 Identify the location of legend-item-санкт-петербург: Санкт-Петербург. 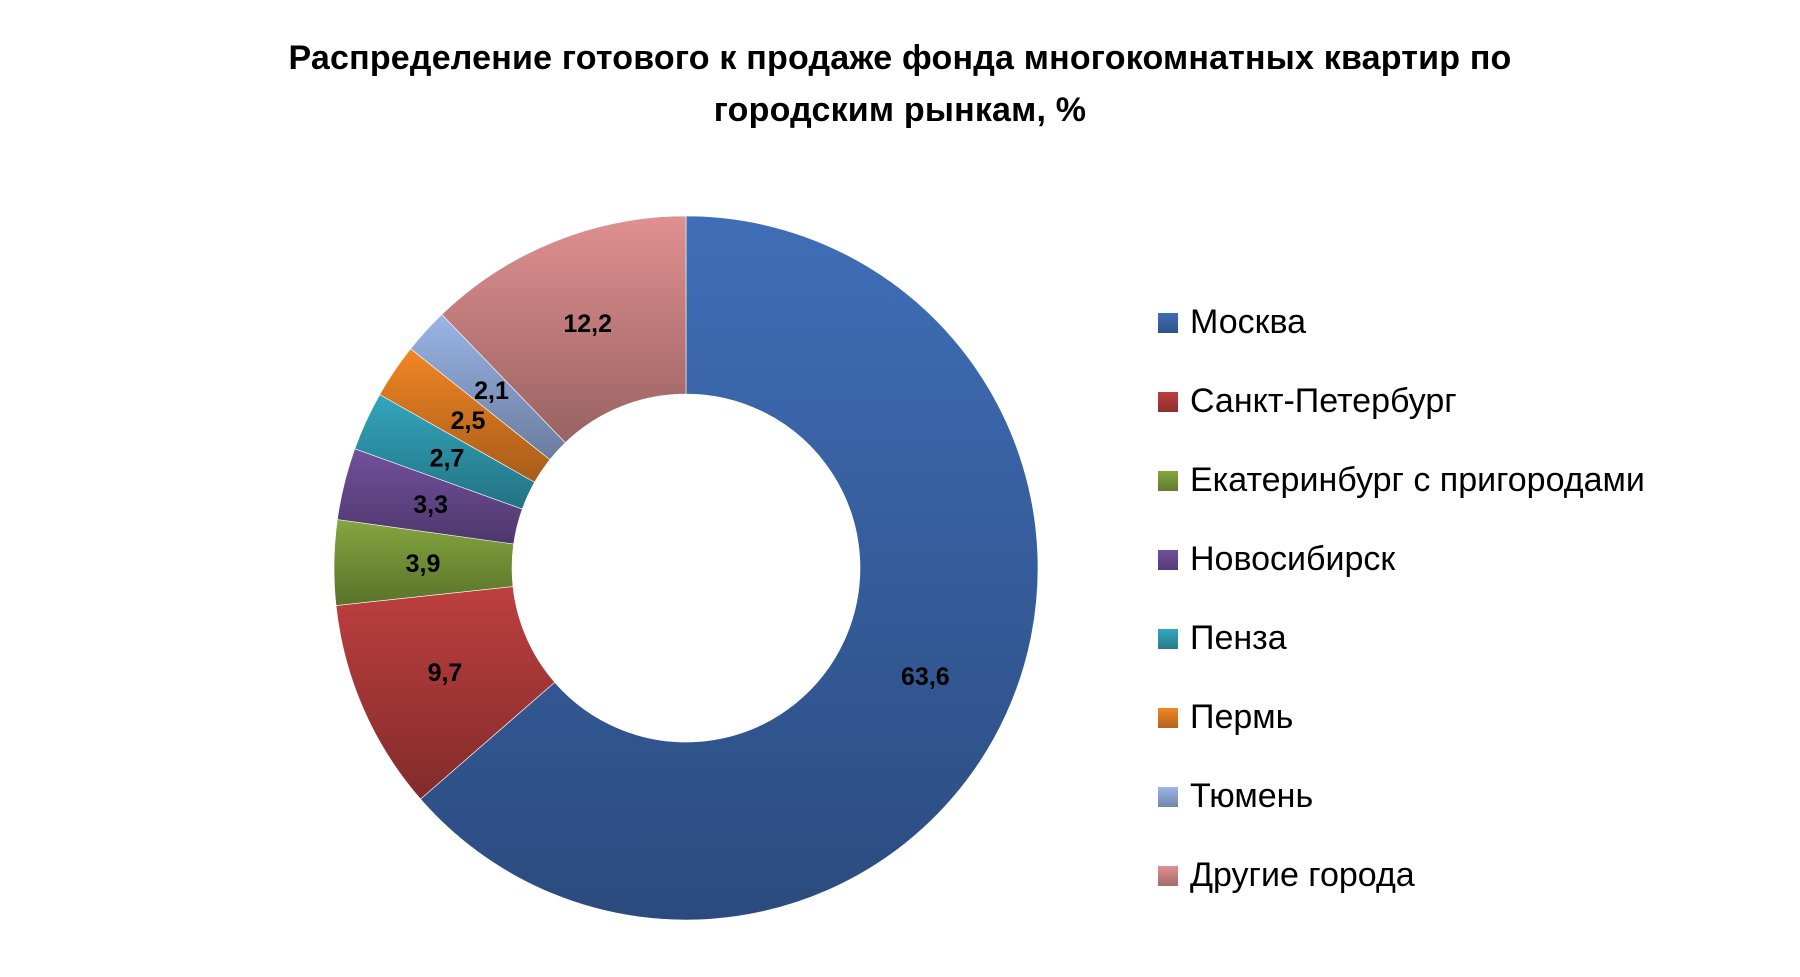
(1458, 401).